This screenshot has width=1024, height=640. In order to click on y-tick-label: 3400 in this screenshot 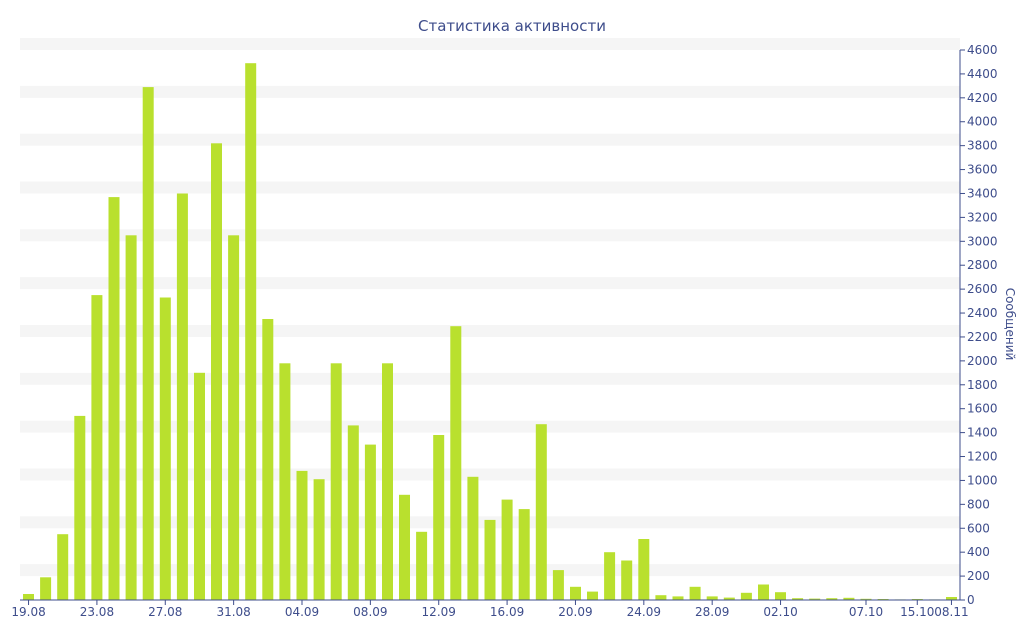, I will do `click(982, 193)`.